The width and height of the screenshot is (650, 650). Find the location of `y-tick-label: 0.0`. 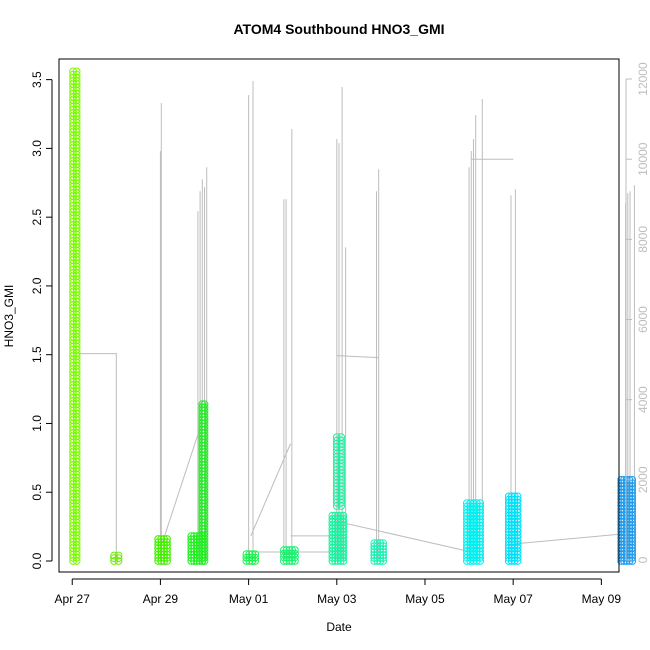

y-tick-label: 0.0 is located at coordinates (37, 560).